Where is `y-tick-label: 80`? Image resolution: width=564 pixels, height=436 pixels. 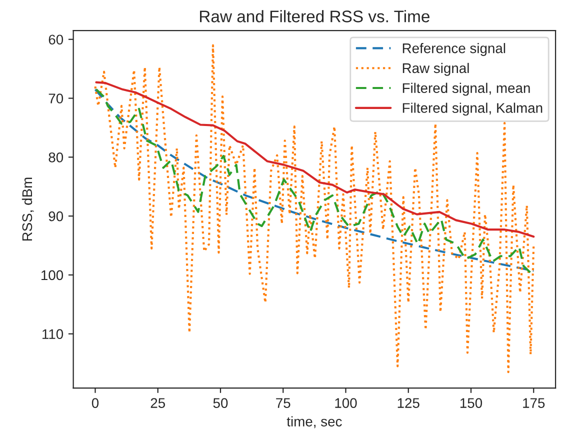
y-tick-label: 80 is located at coordinates (56, 157).